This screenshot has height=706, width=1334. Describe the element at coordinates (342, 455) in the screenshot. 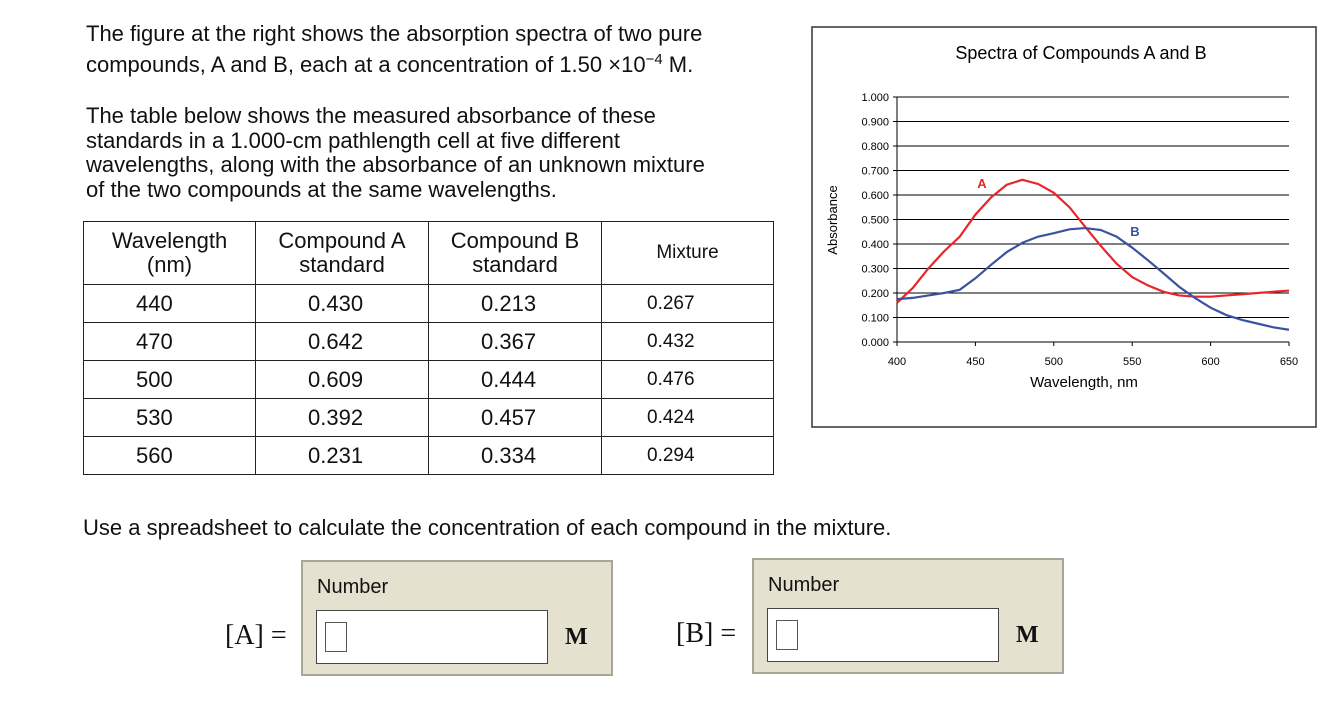

I see `table-cell: 0.231` at that location.